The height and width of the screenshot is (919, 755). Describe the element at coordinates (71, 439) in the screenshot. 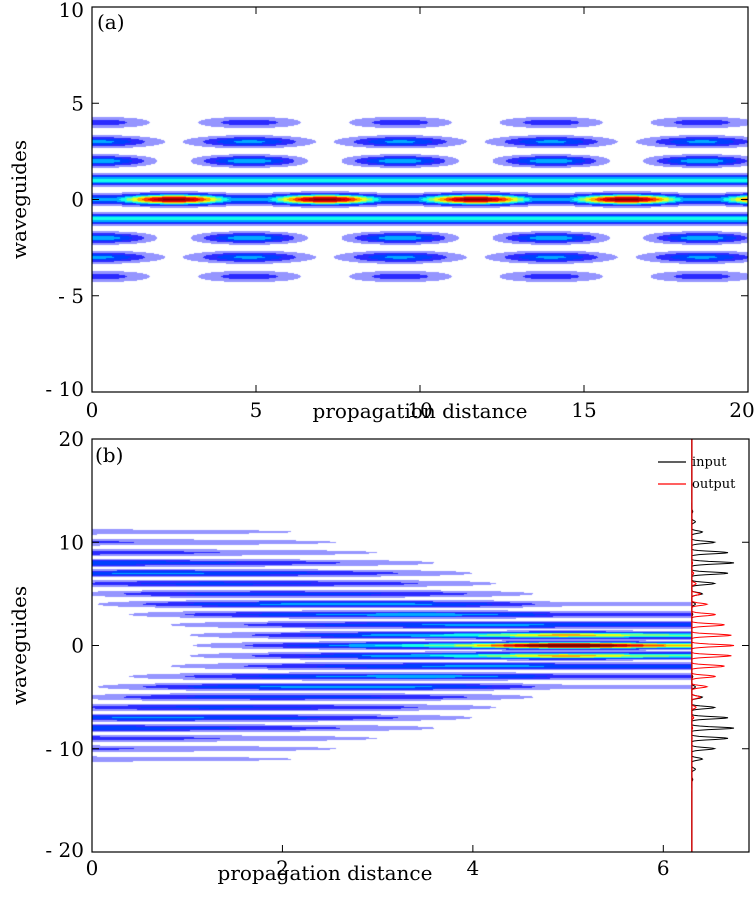

I see `panel-b-y-tick-label: 20` at that location.